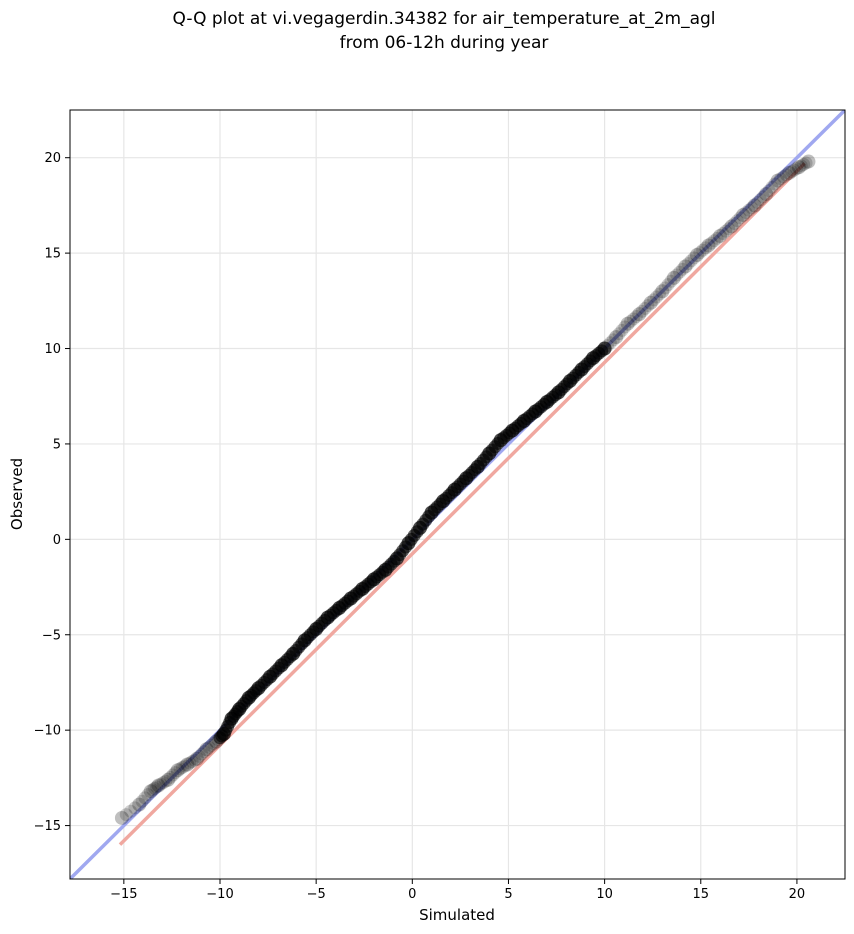 Image resolution: width=854 pixels, height=934 pixels. What do you see at coordinates (47, 826) in the screenshot?
I see `y-tick-label: −15` at bounding box center [47, 826].